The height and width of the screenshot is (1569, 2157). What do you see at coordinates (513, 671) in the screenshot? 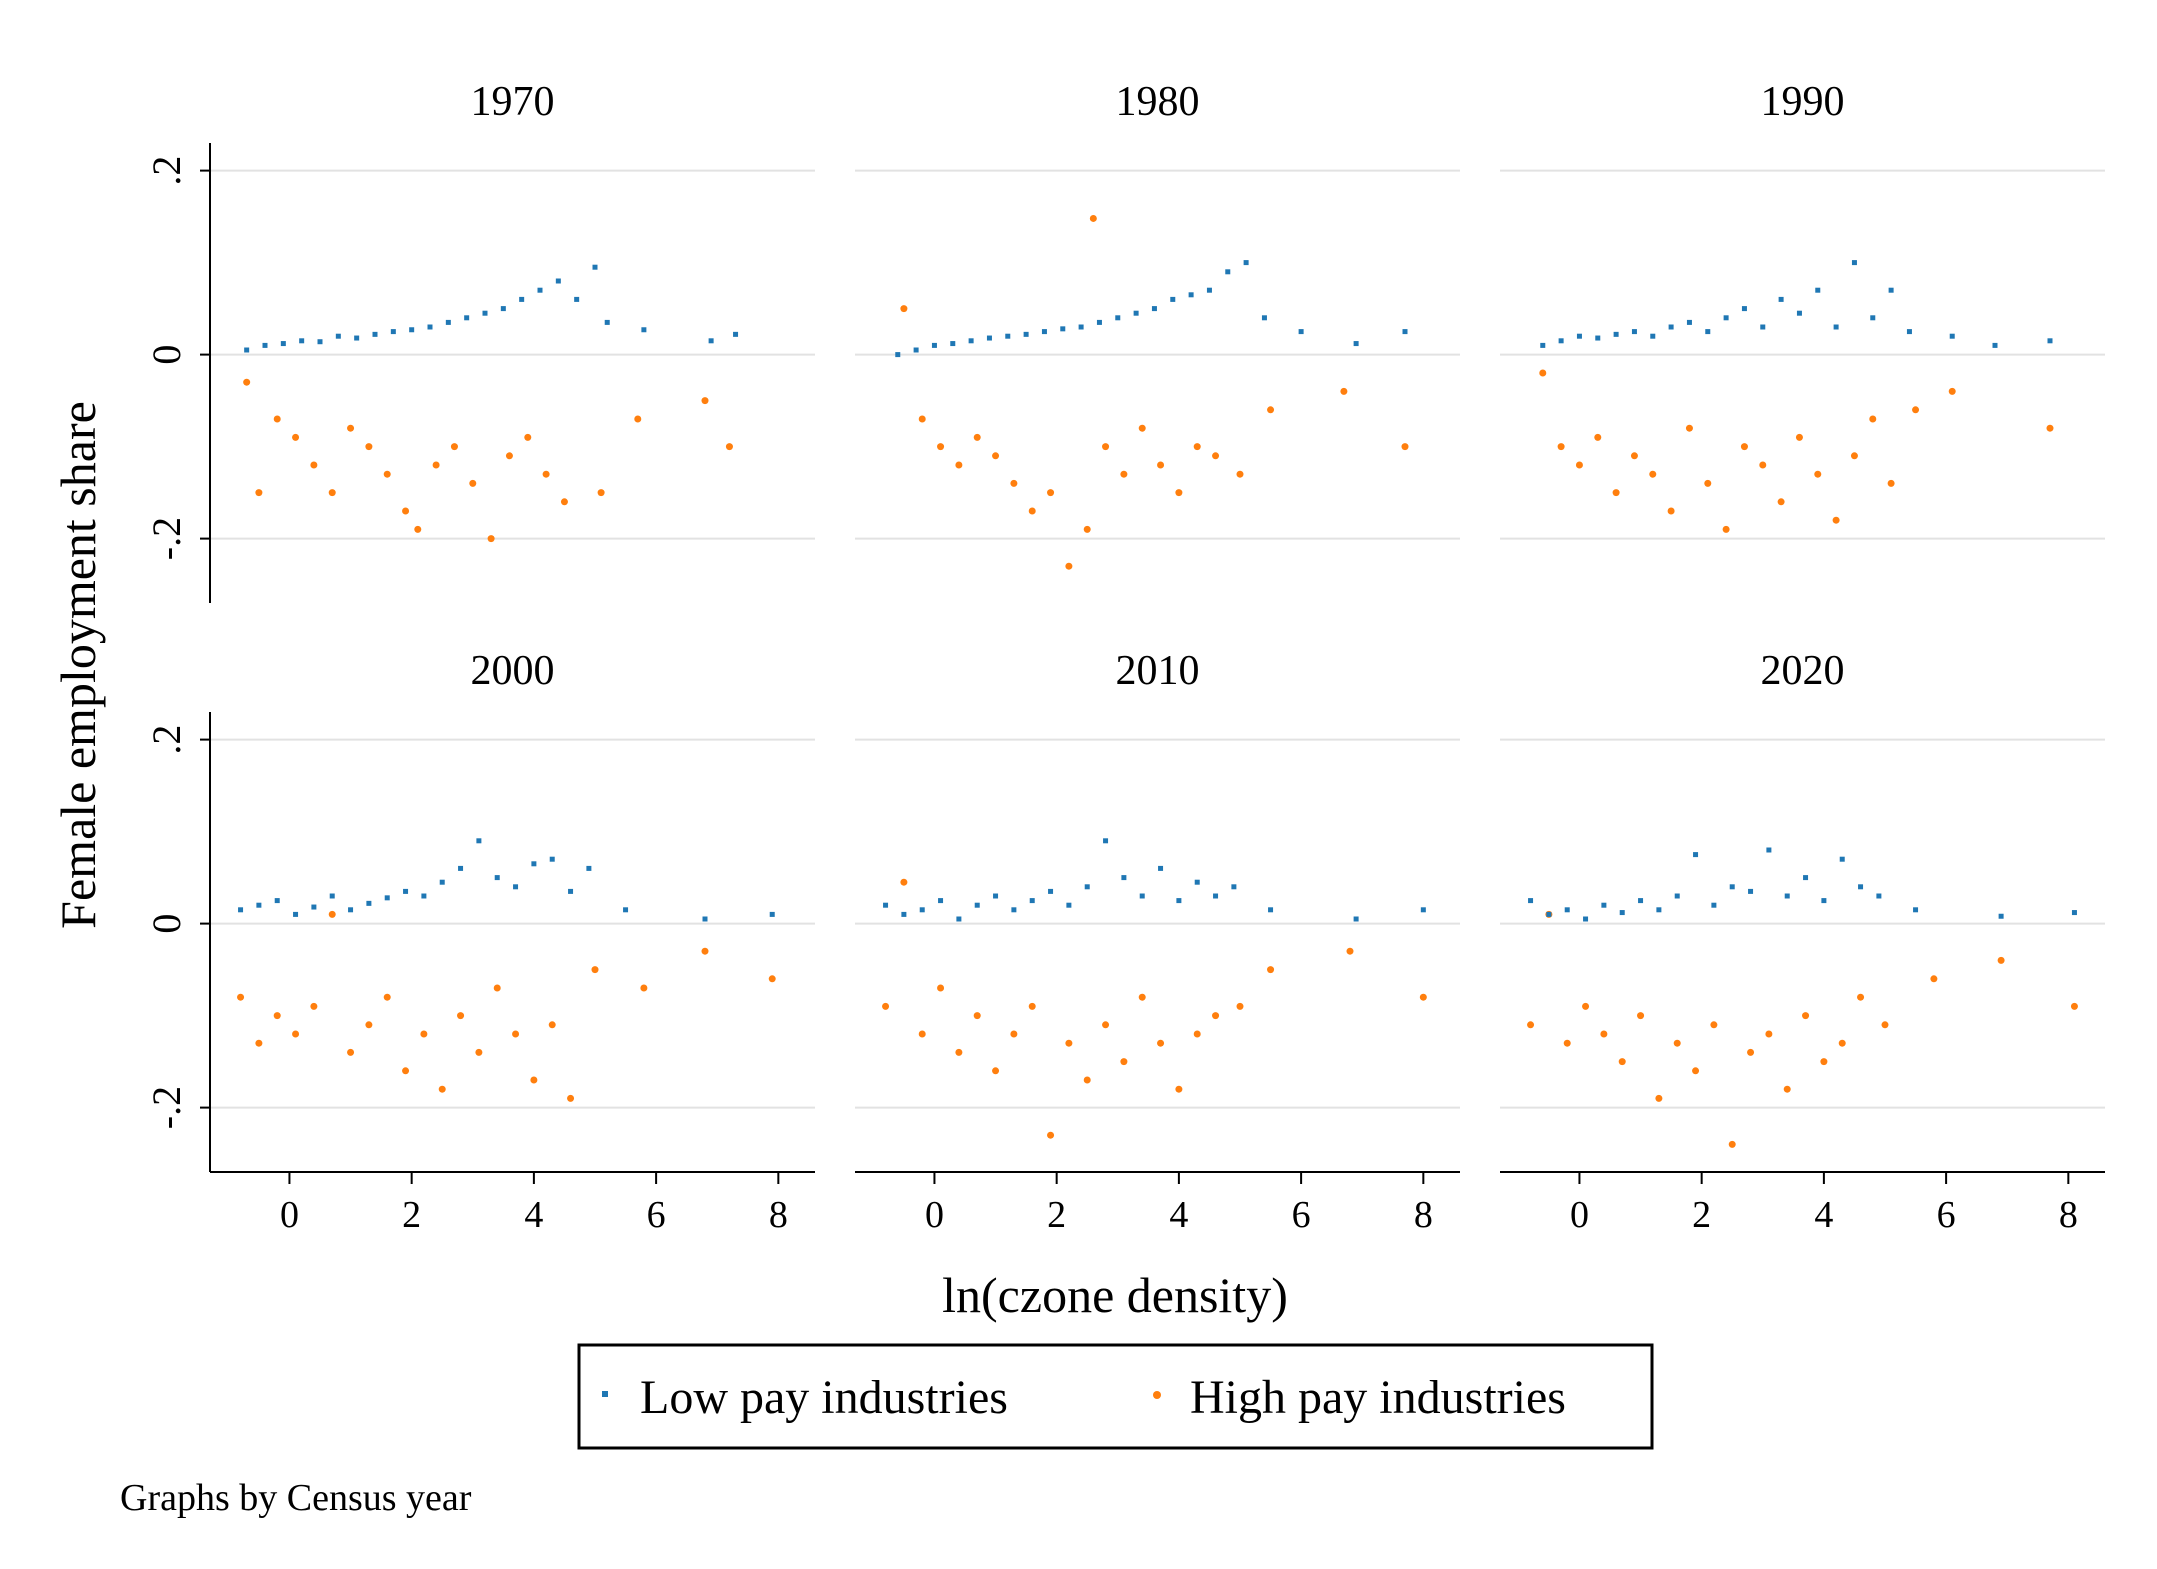
I see `panel-title: 2000` at bounding box center [513, 671].